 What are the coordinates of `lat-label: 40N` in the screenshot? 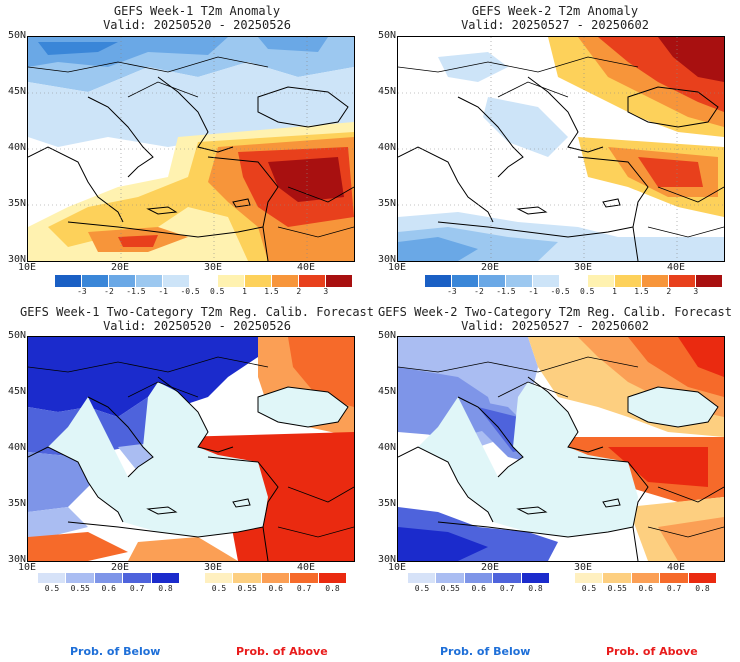 It's located at (16, 147).